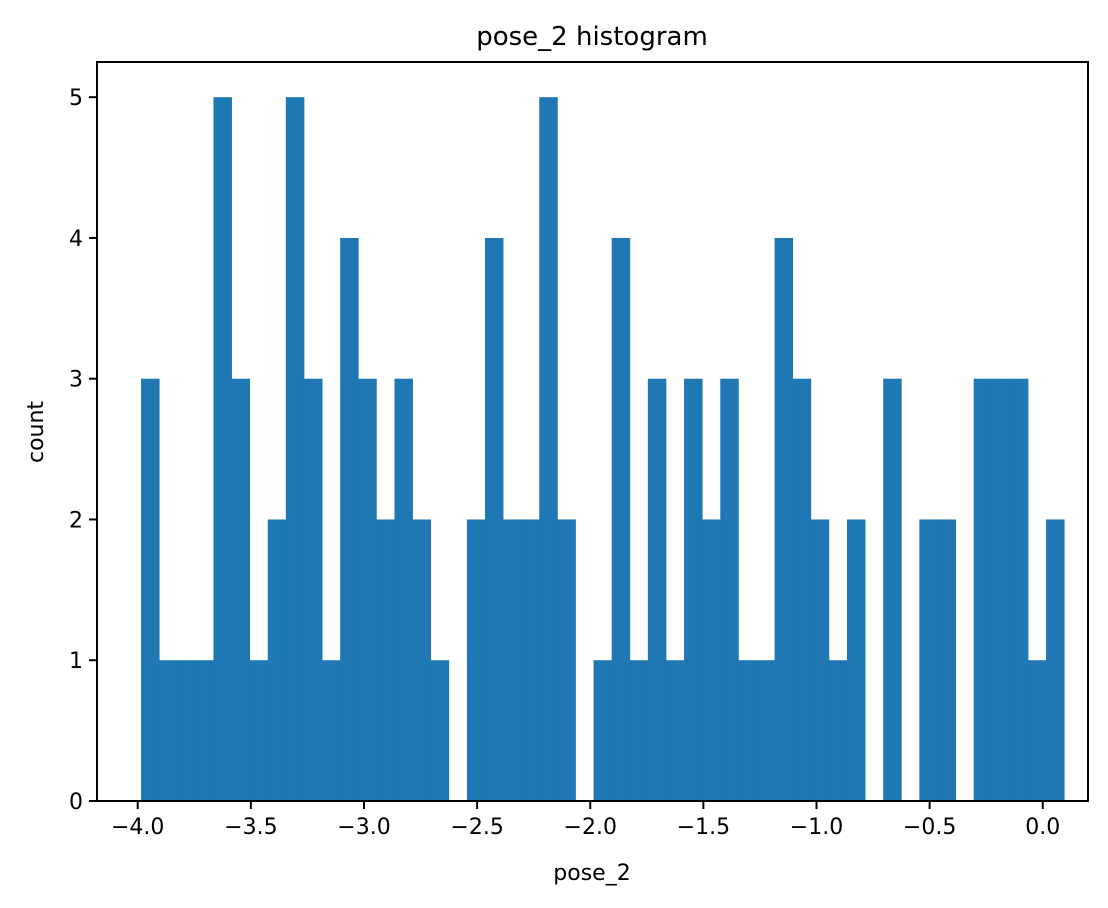 The height and width of the screenshot is (908, 1108). What do you see at coordinates (476, 827) in the screenshot?
I see `x-tick-label: −2.5` at bounding box center [476, 827].